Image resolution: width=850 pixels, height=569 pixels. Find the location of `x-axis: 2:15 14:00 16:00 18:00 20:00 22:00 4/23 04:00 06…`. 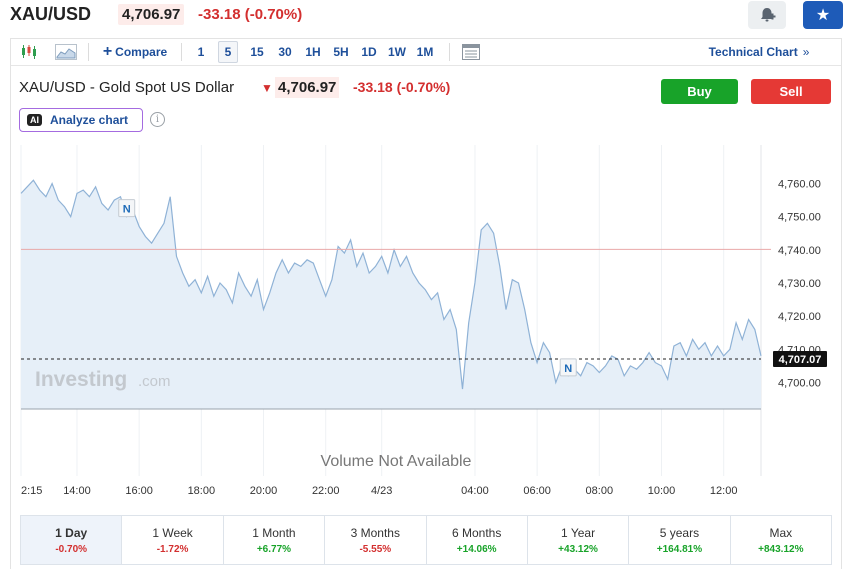

x-axis: 2:15 14:00 16:00 18:00 20:00 22:00 4/23 04:00 06… is located at coordinates (379, 491).